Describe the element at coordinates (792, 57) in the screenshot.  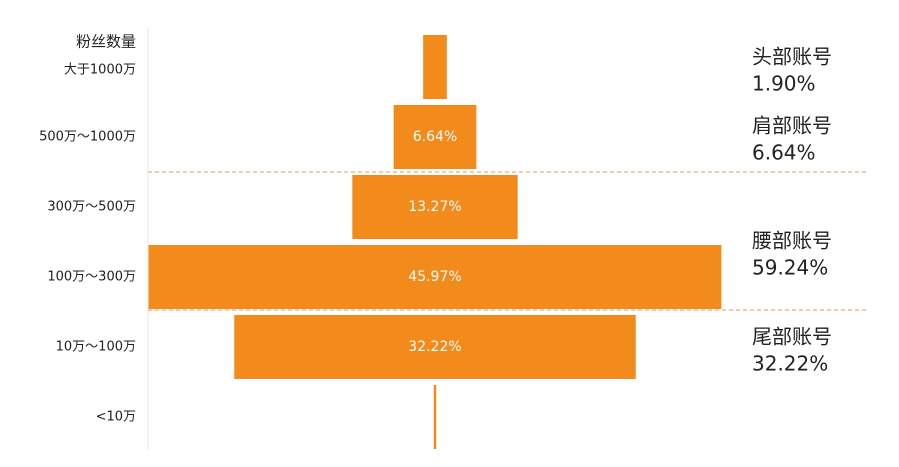
I see `group-name: 头部账号` at that location.